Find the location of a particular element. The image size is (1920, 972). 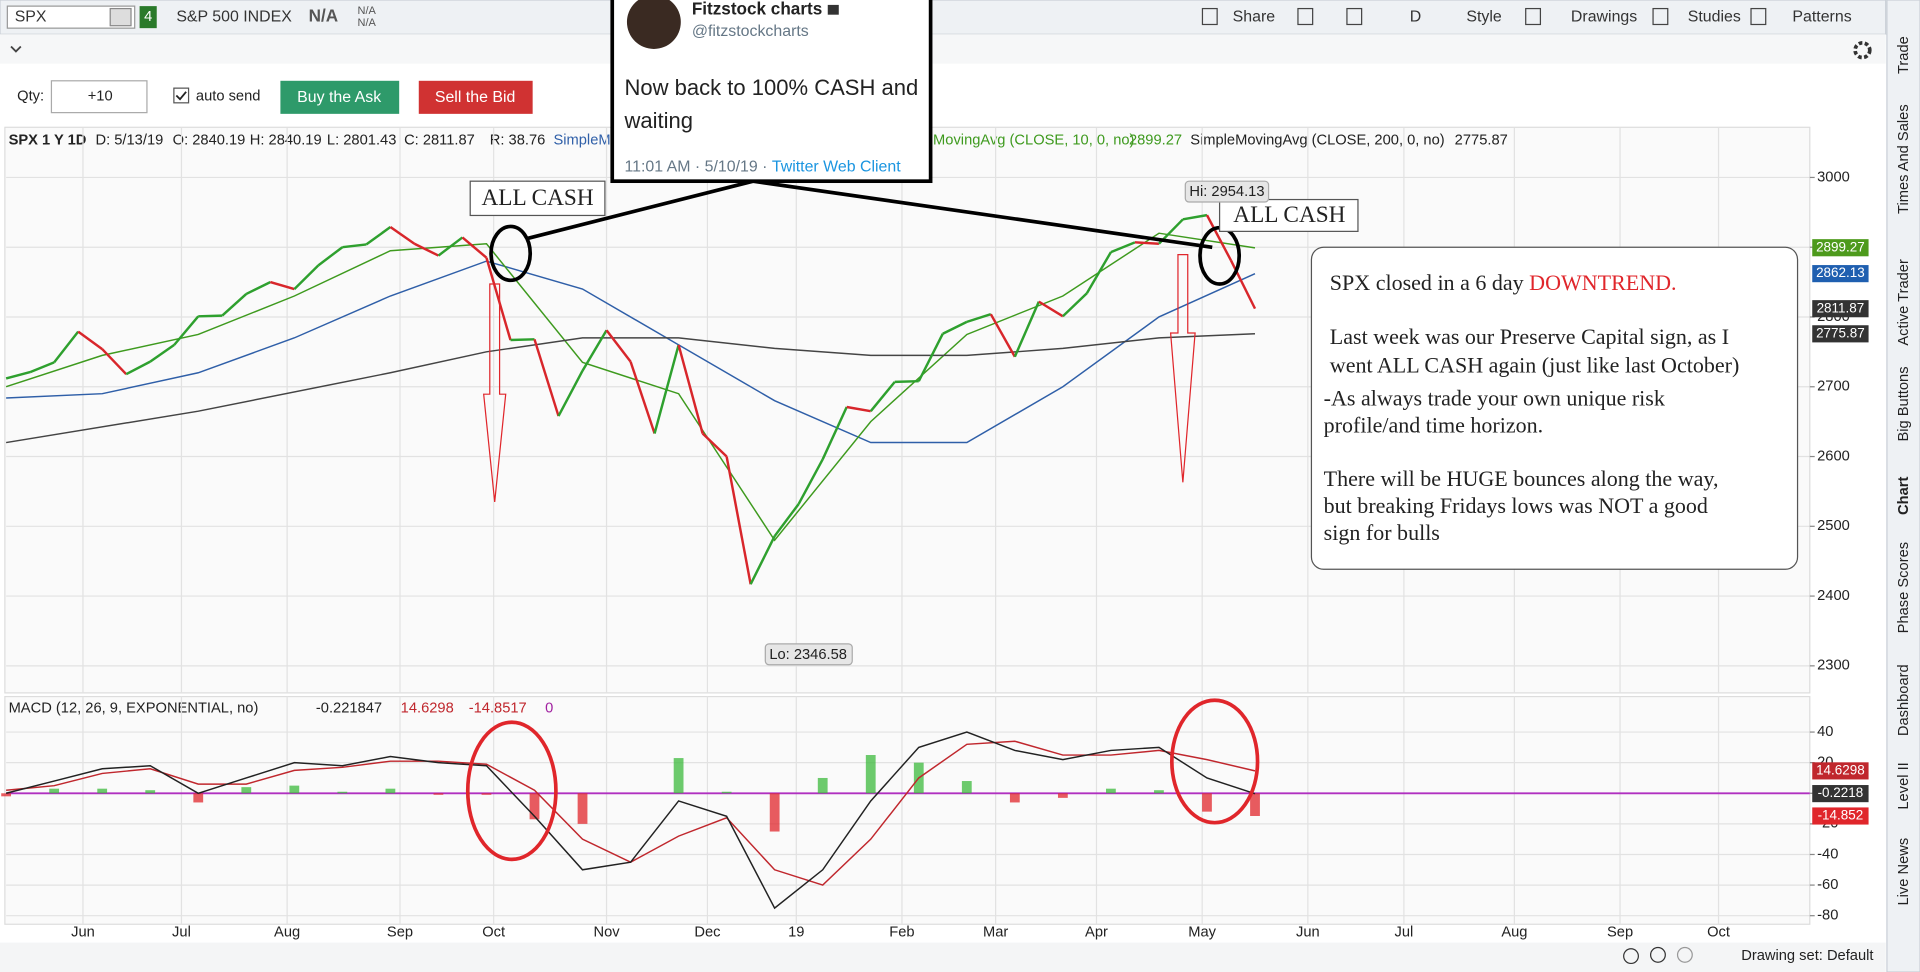

drawing-set: Drawing set: Default is located at coordinates (1807, 956).